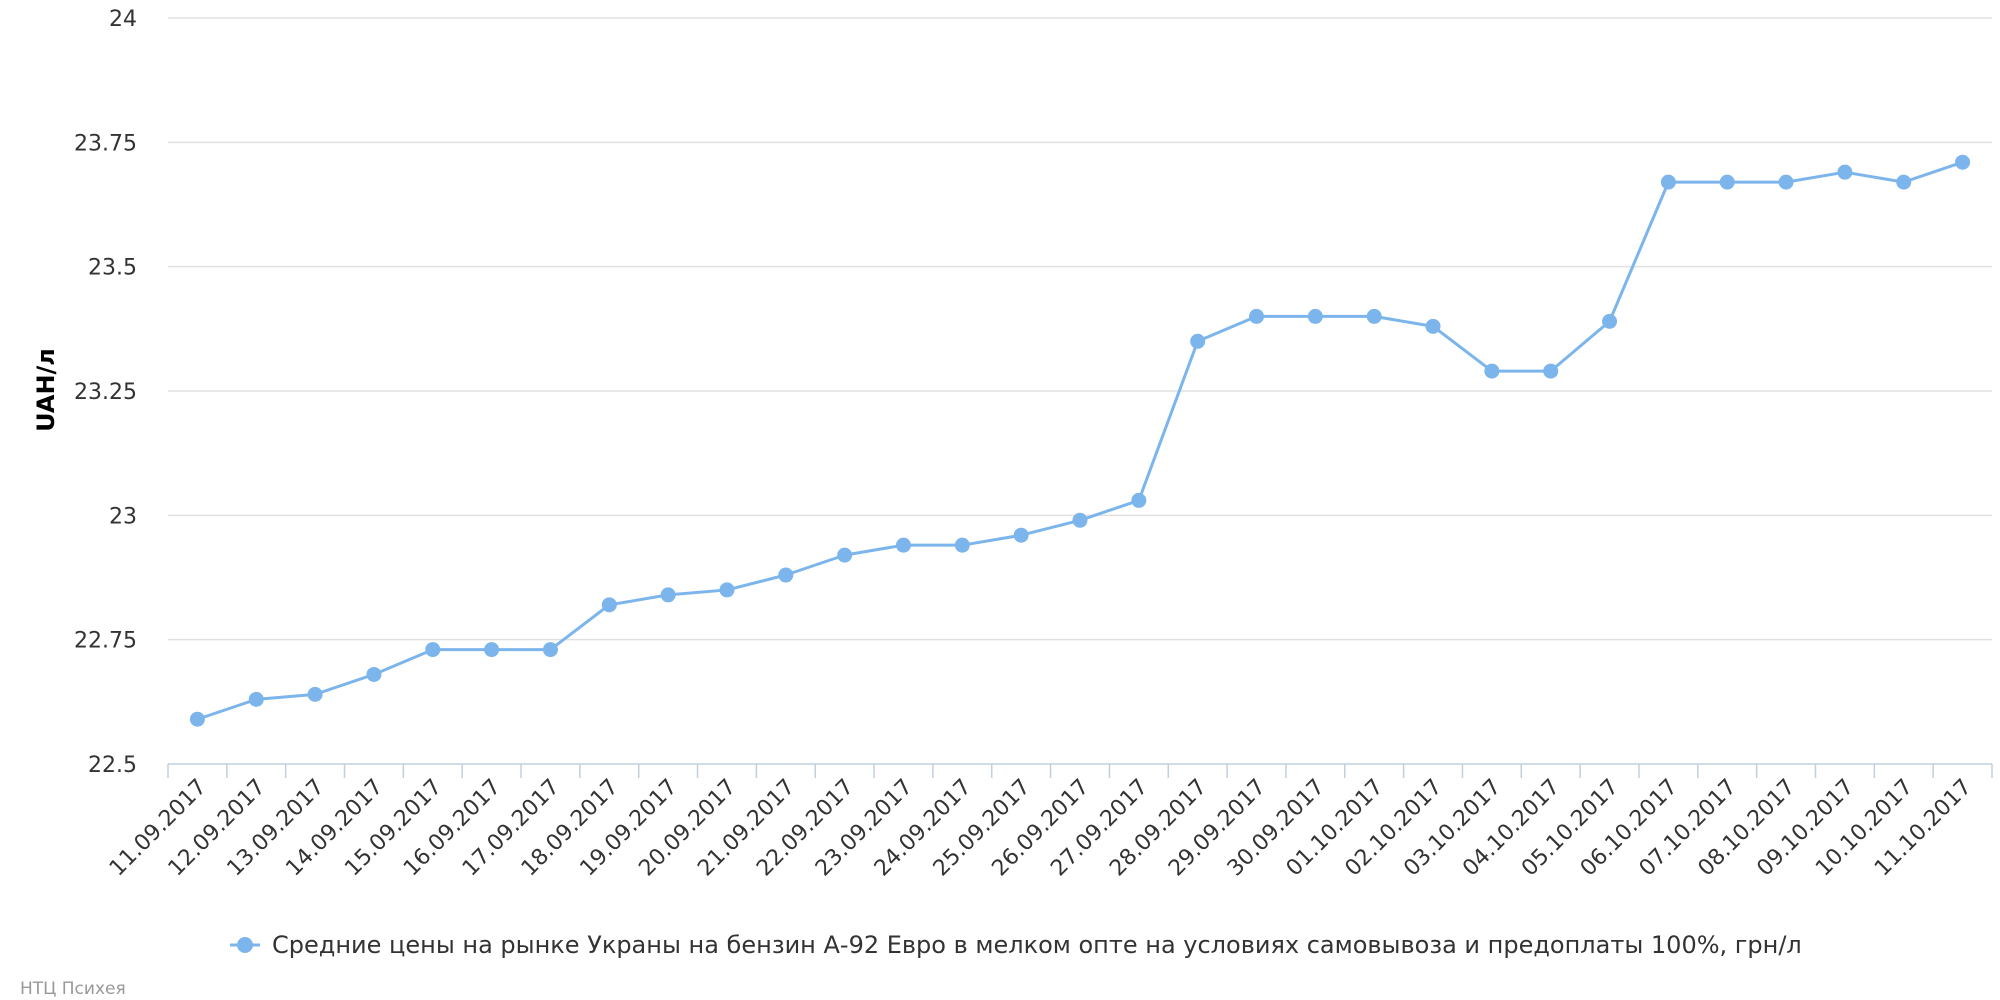  I want to click on y-axis-ticks: 22.5 22.75 23 23.25 23.5 23.75 24, so click(105, 392).